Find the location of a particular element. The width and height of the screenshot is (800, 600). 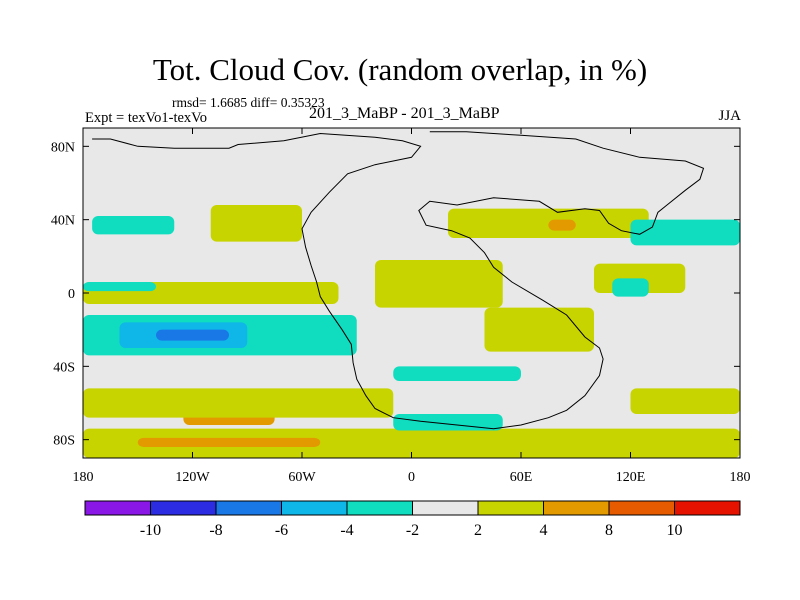

colorbar-label: 2 is located at coordinates (478, 530).